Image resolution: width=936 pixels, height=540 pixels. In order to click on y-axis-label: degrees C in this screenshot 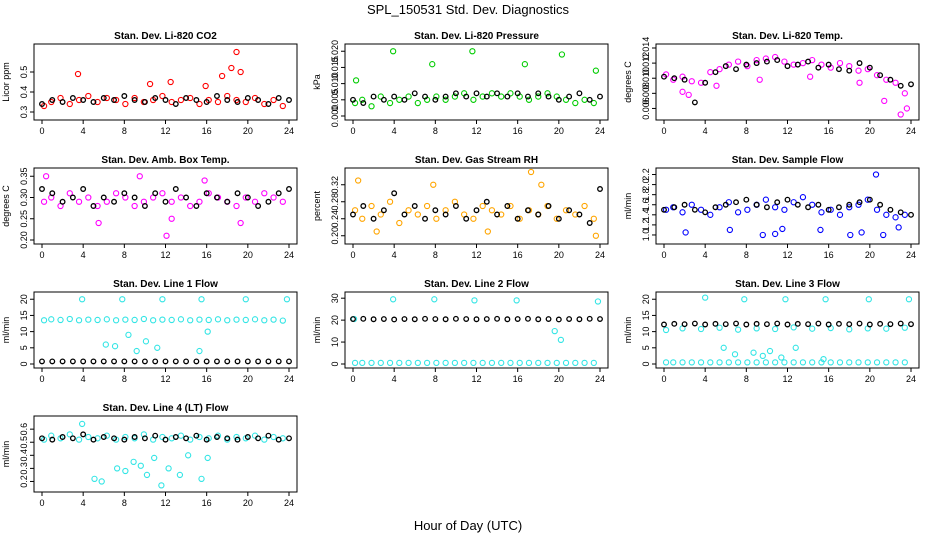, I will do `click(6, 206)`.